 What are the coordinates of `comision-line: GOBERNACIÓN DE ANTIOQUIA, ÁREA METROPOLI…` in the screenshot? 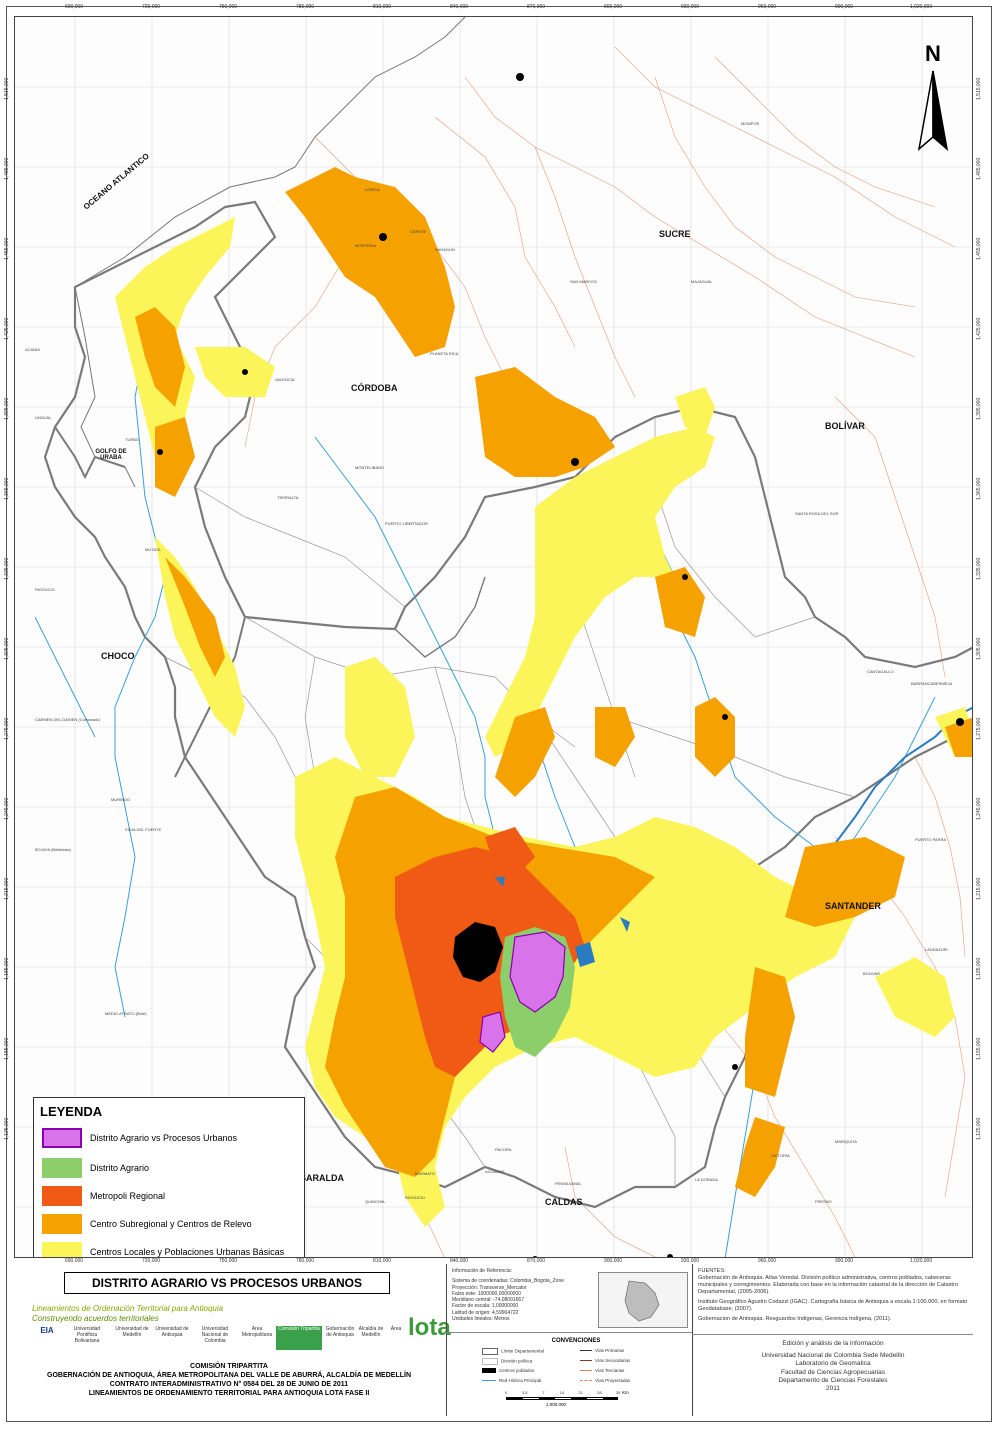 It's located at (229, 1375).